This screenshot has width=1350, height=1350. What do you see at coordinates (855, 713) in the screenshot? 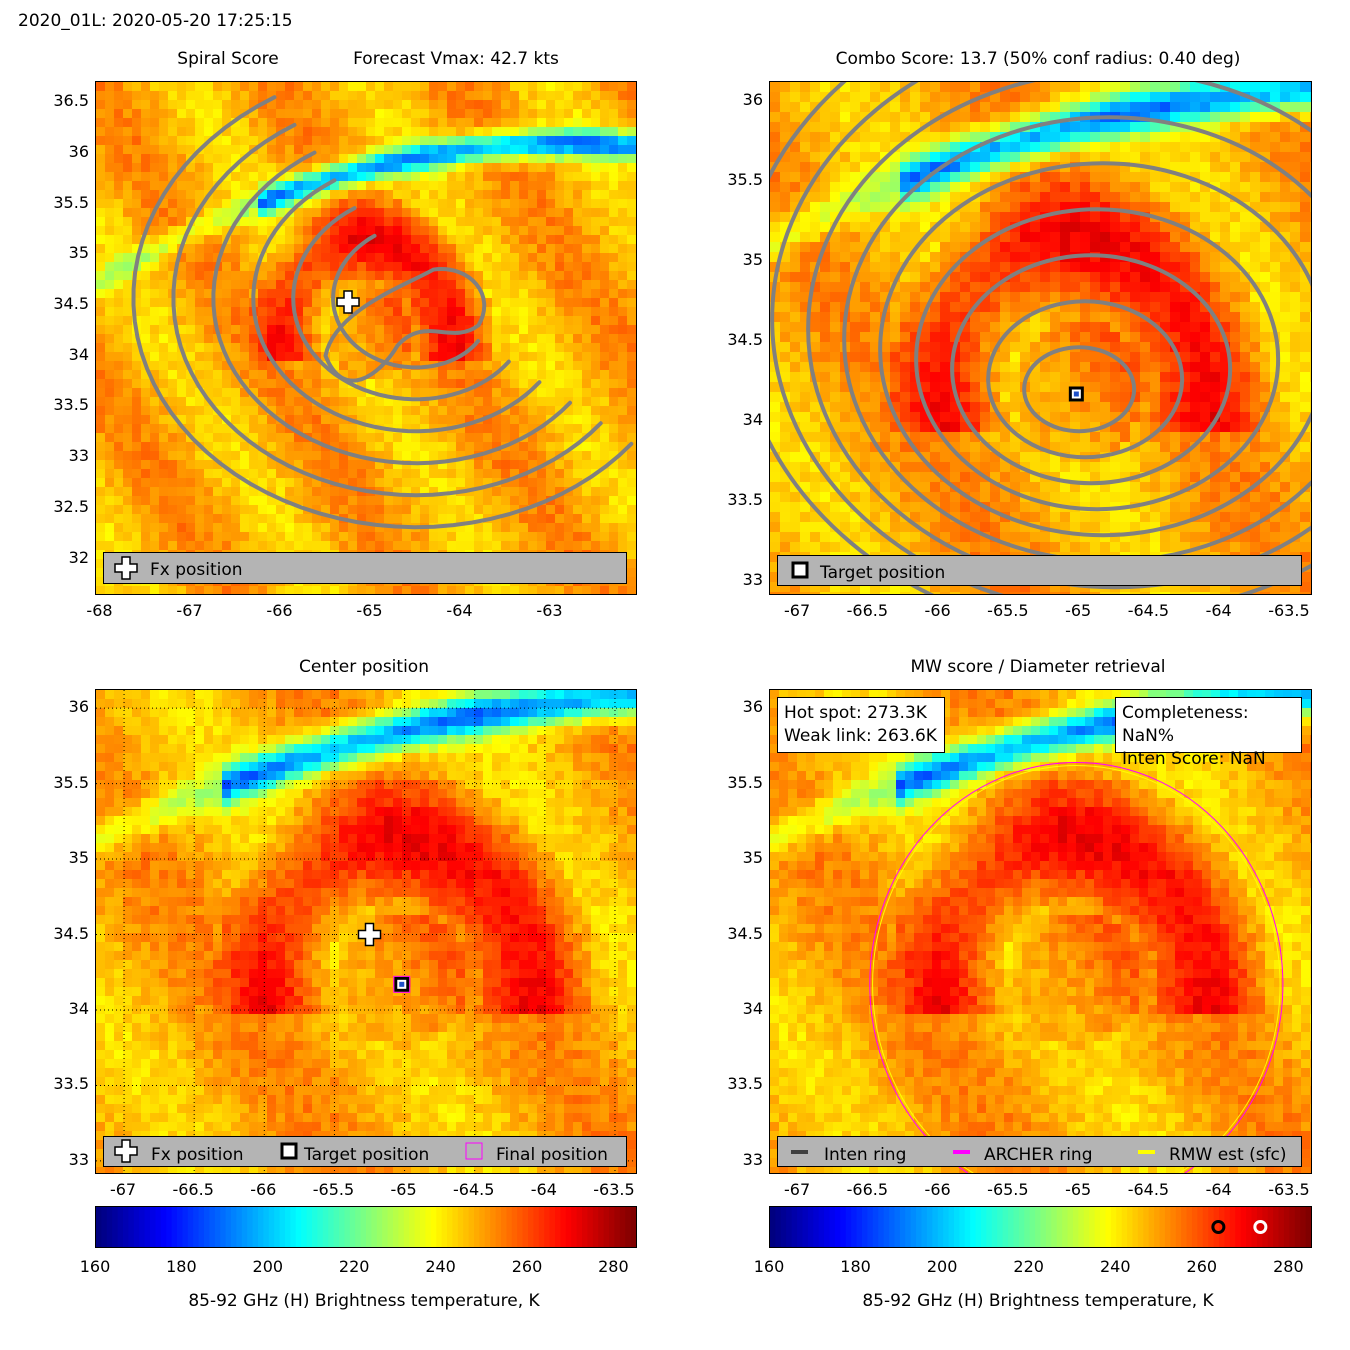
I see `hot-spot-text: Hot spot: 273.3K` at bounding box center [855, 713].